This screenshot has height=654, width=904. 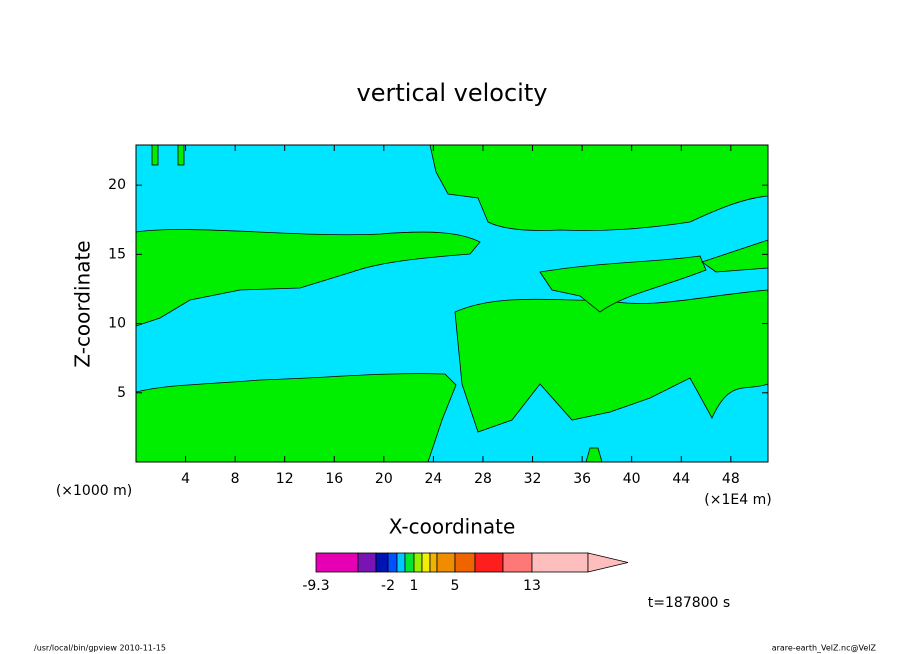 I want to click on x-tick-label: 40, so click(x=632, y=479).